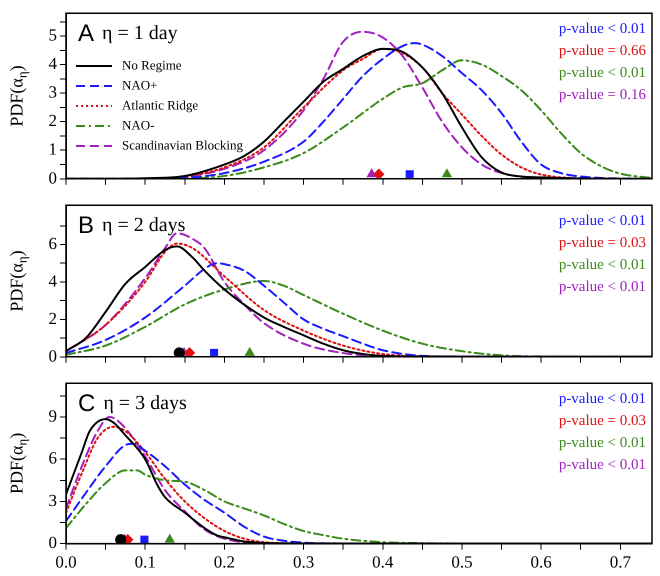 The height and width of the screenshot is (576, 660). What do you see at coordinates (52, 149) in the screenshot?
I see `y-tick-label: 1` at bounding box center [52, 149].